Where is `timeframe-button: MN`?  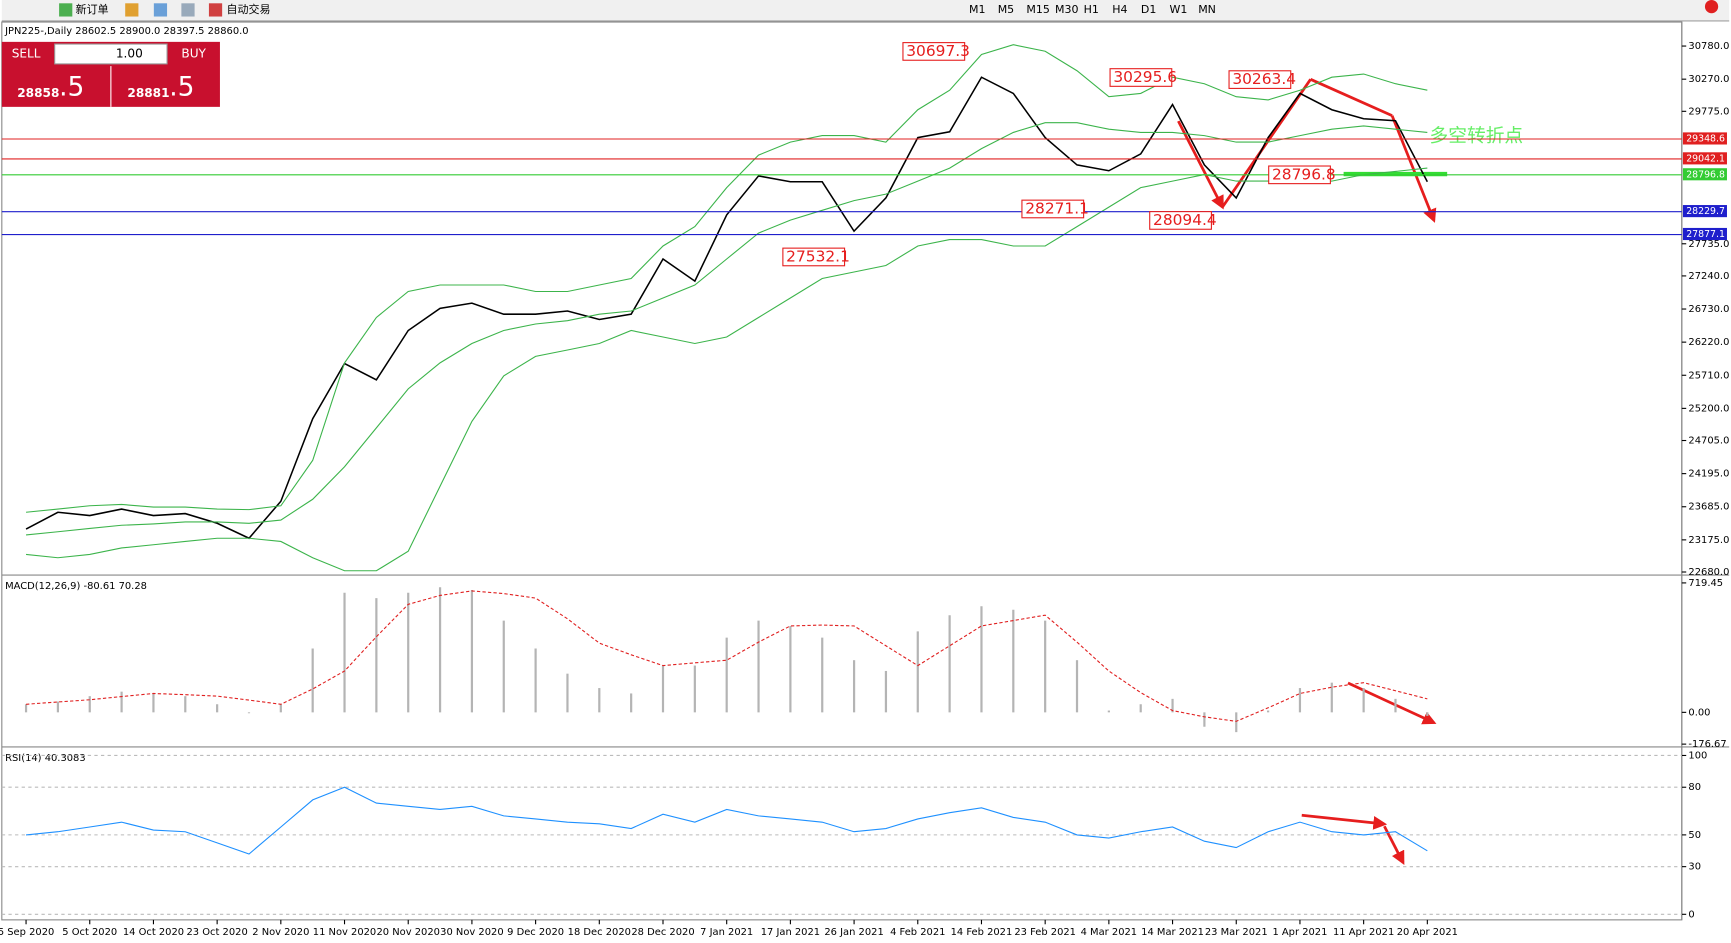 timeframe-button: MN is located at coordinates (1207, 9).